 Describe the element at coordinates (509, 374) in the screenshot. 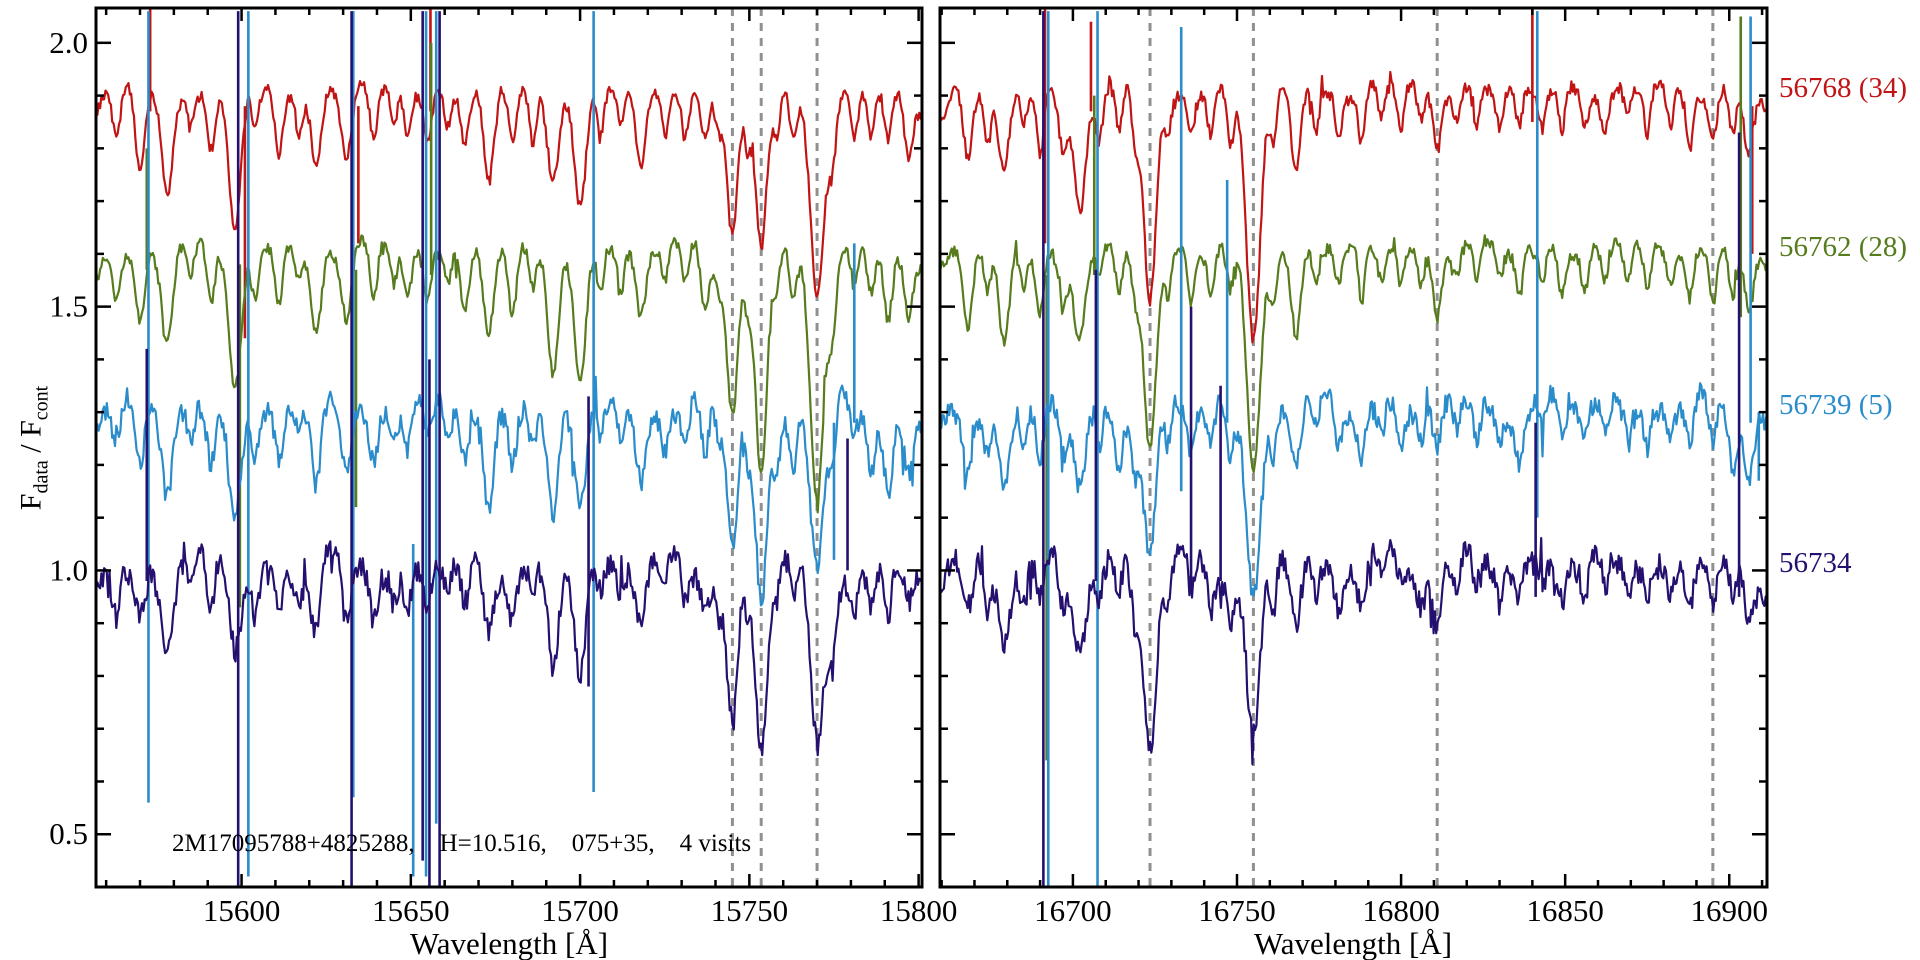

I see `spectrum-curve-56762-left` at that location.